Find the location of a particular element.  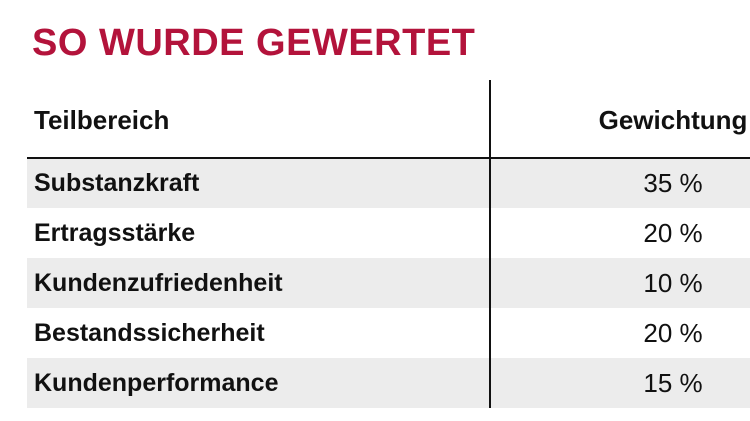

column-header: Gewichtung is located at coordinates (673, 119).